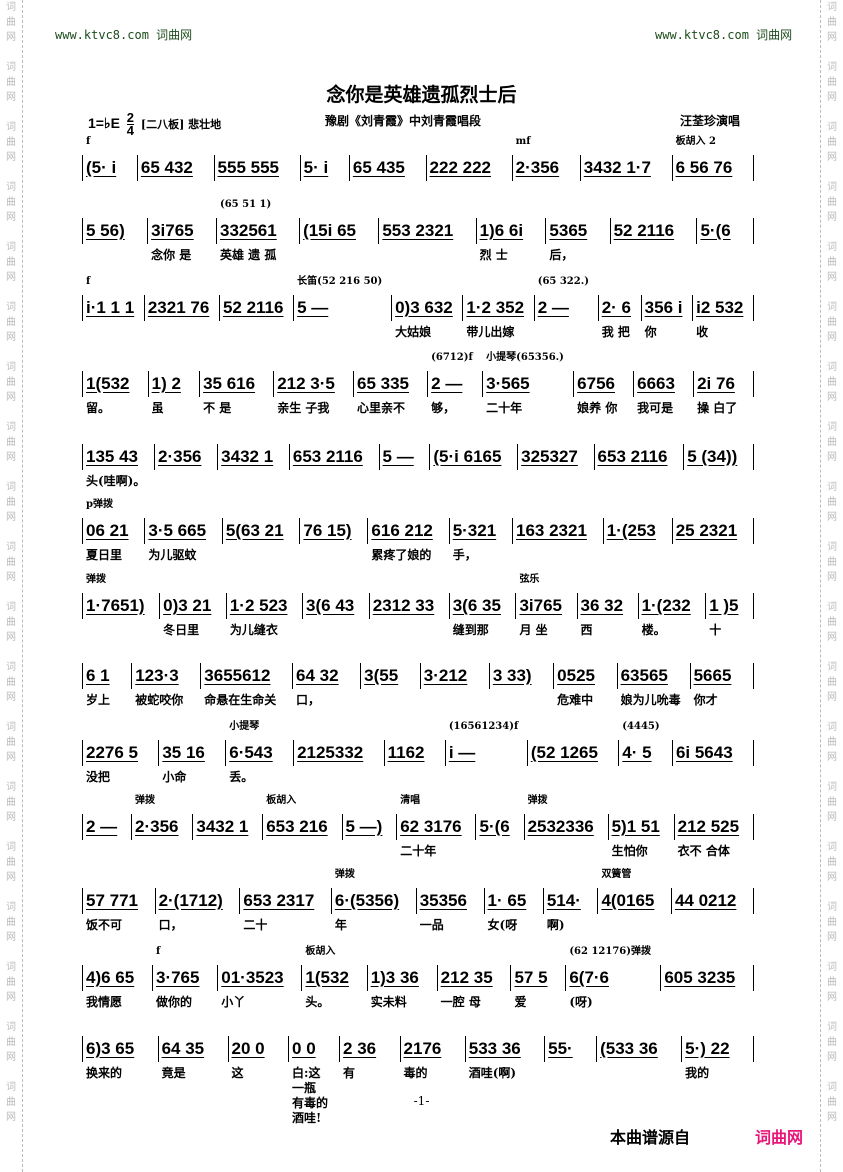 The height and width of the screenshot is (1172, 843). I want to click on measure: 25 2321, so click(713, 531).